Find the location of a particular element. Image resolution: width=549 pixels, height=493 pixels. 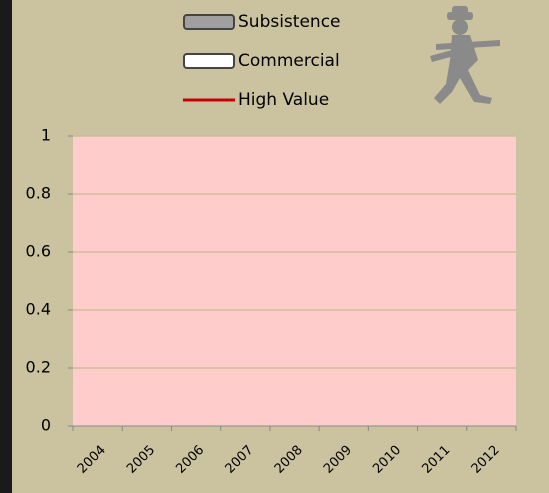

left-border is located at coordinates (6, 246).